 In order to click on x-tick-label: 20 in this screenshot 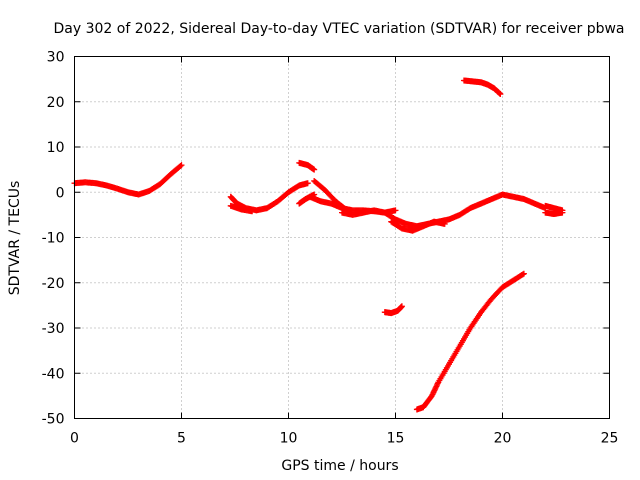, I will do `click(503, 439)`.